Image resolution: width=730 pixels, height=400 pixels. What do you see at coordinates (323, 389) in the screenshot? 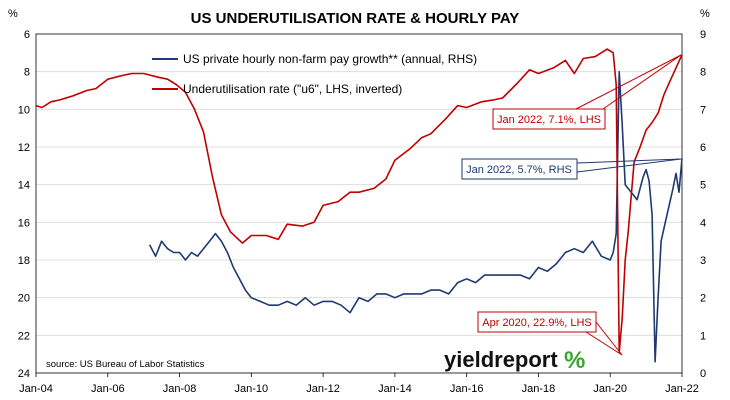
I see `x-tick-label: Jan-12` at bounding box center [323, 389].